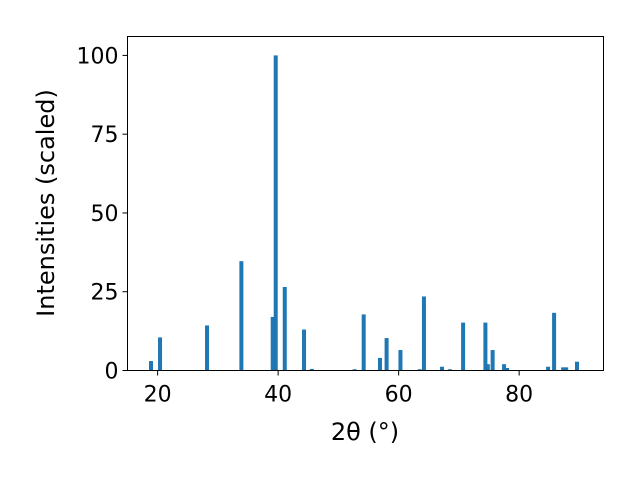 Image resolution: width=640 pixels, height=480 pixels. What do you see at coordinates (105, 293) in the screenshot?
I see `y-tick-label: 25` at bounding box center [105, 293].